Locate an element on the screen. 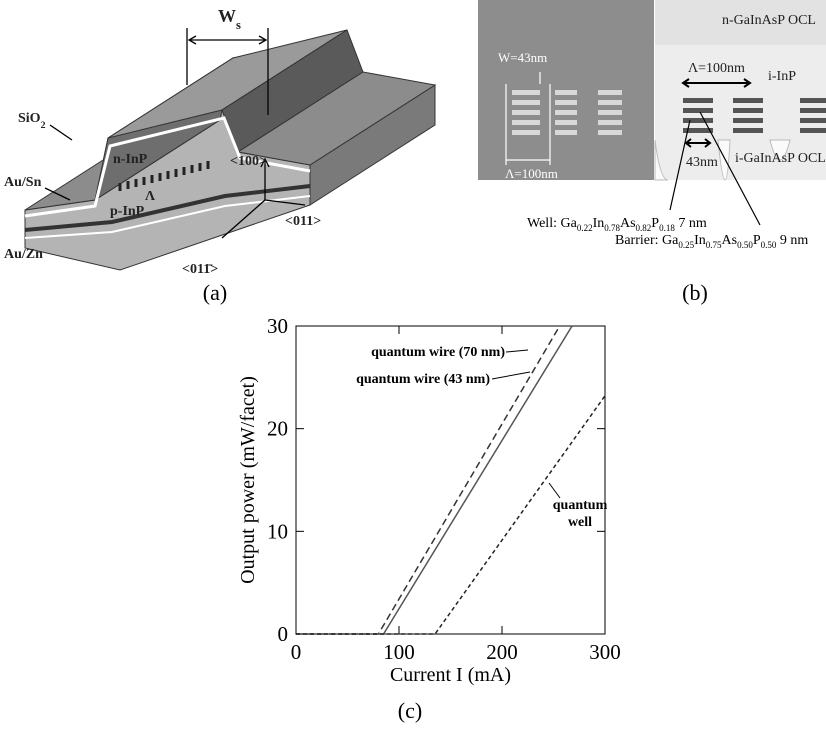 Image resolution: width=826 pixels, height=752 pixels. x-tick-label: 300 is located at coordinates (605, 652).